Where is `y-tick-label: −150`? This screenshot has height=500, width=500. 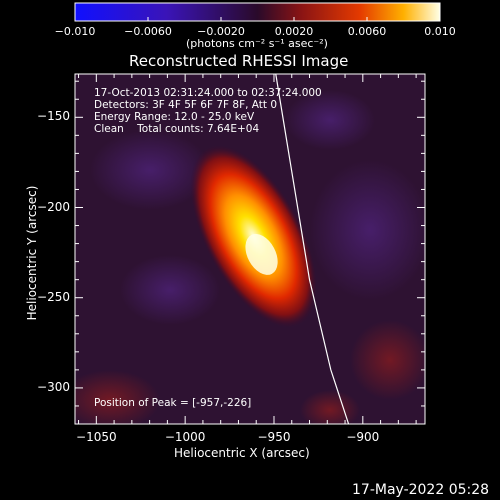 y-tick-label: −150 is located at coordinates (53, 116).